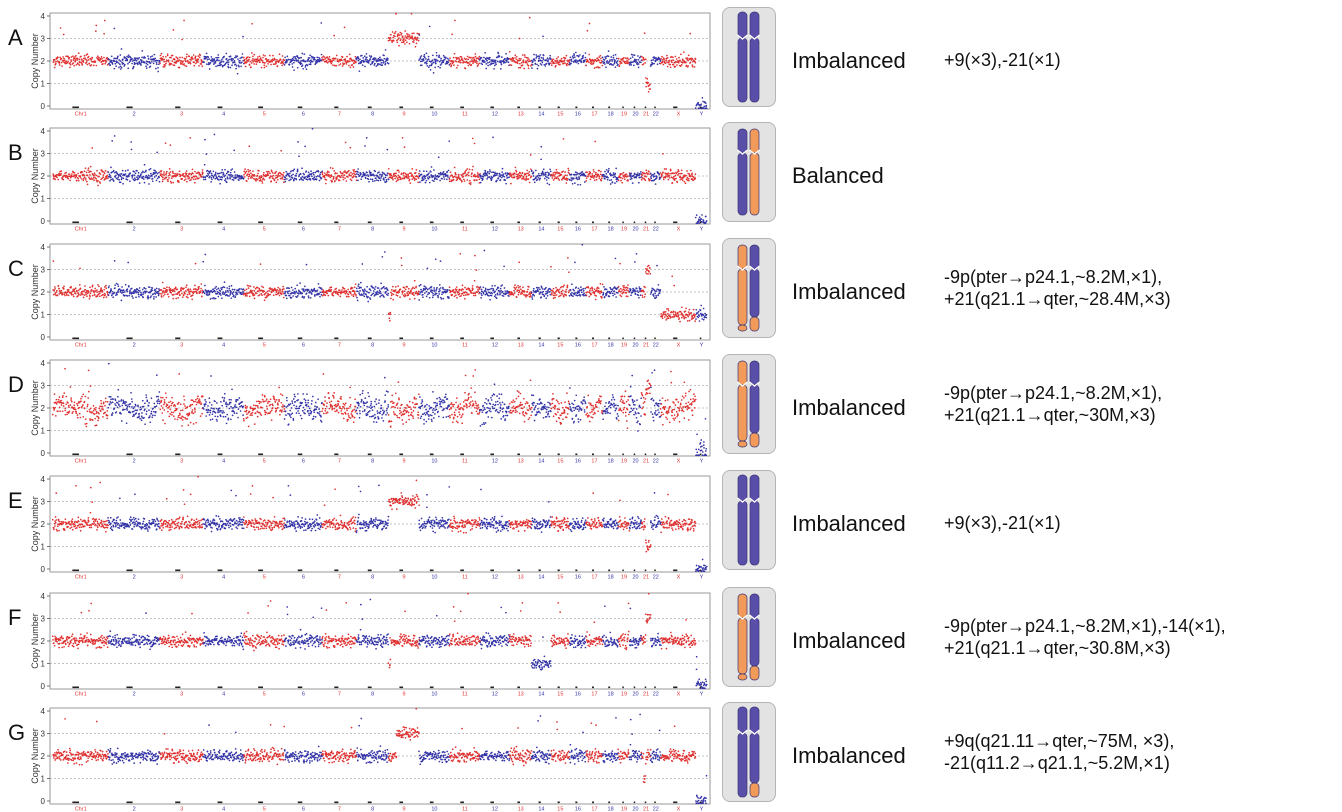 The width and height of the screenshot is (1342, 812). Describe the element at coordinates (594, 230) in the screenshot. I see `chromosome-label: 17` at that location.